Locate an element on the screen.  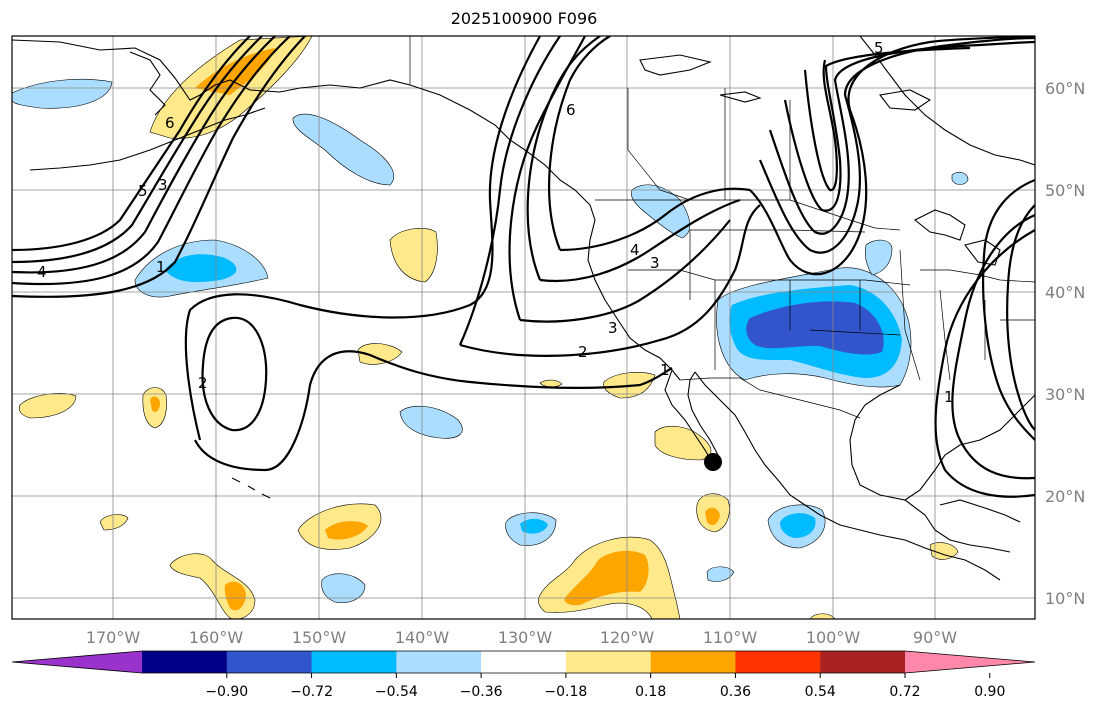
lon-label: 130°W is located at coordinates (525, 637).